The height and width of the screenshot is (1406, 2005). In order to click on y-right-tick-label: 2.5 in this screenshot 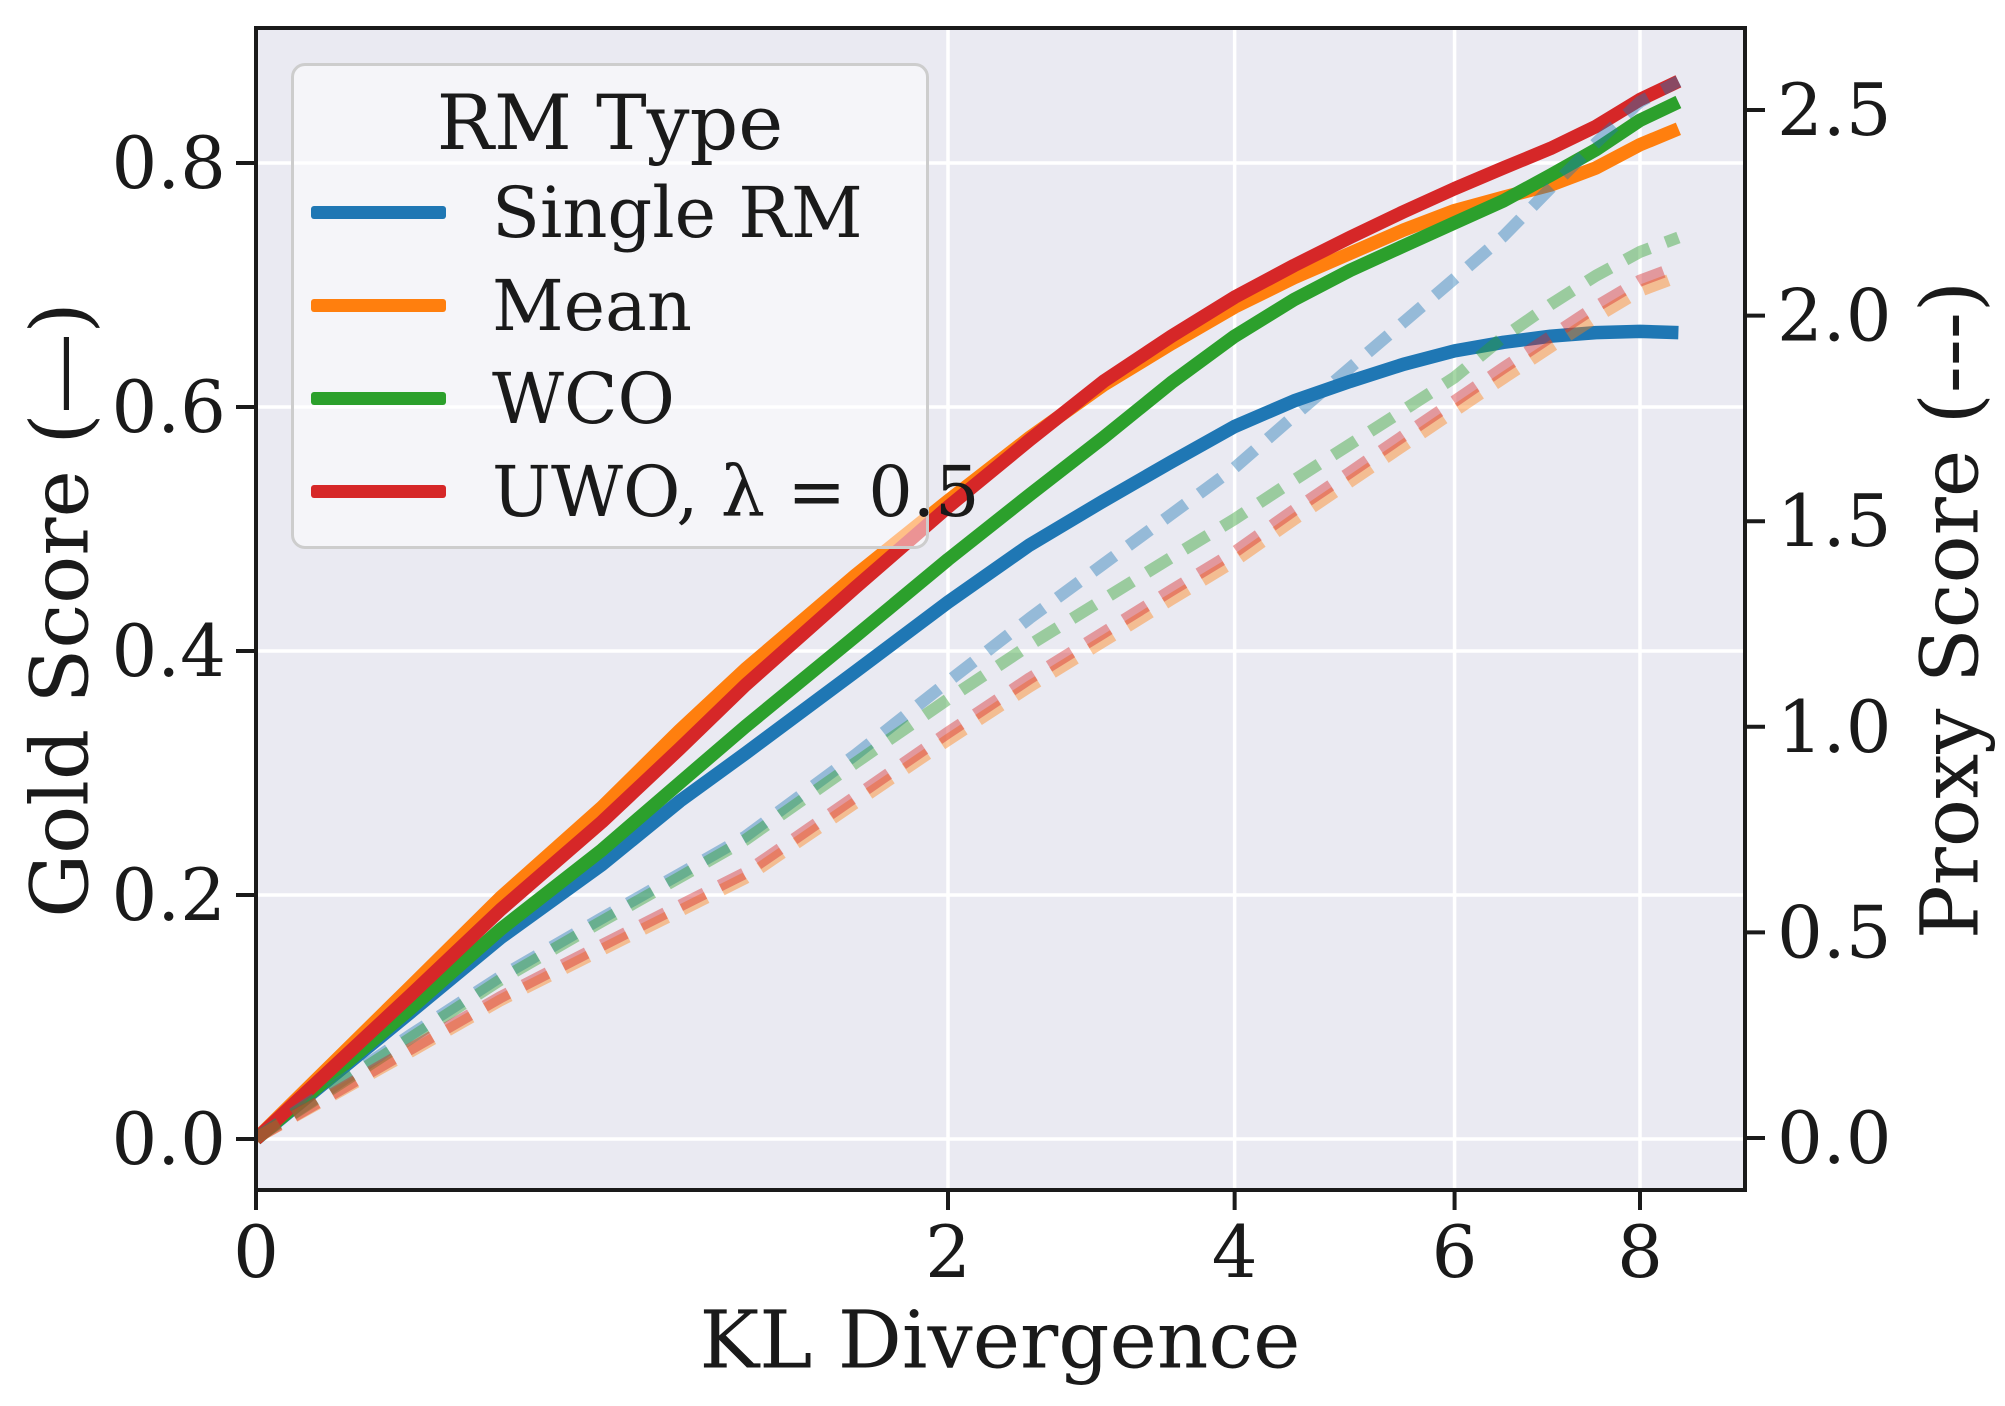, I will do `click(1834, 110)`.